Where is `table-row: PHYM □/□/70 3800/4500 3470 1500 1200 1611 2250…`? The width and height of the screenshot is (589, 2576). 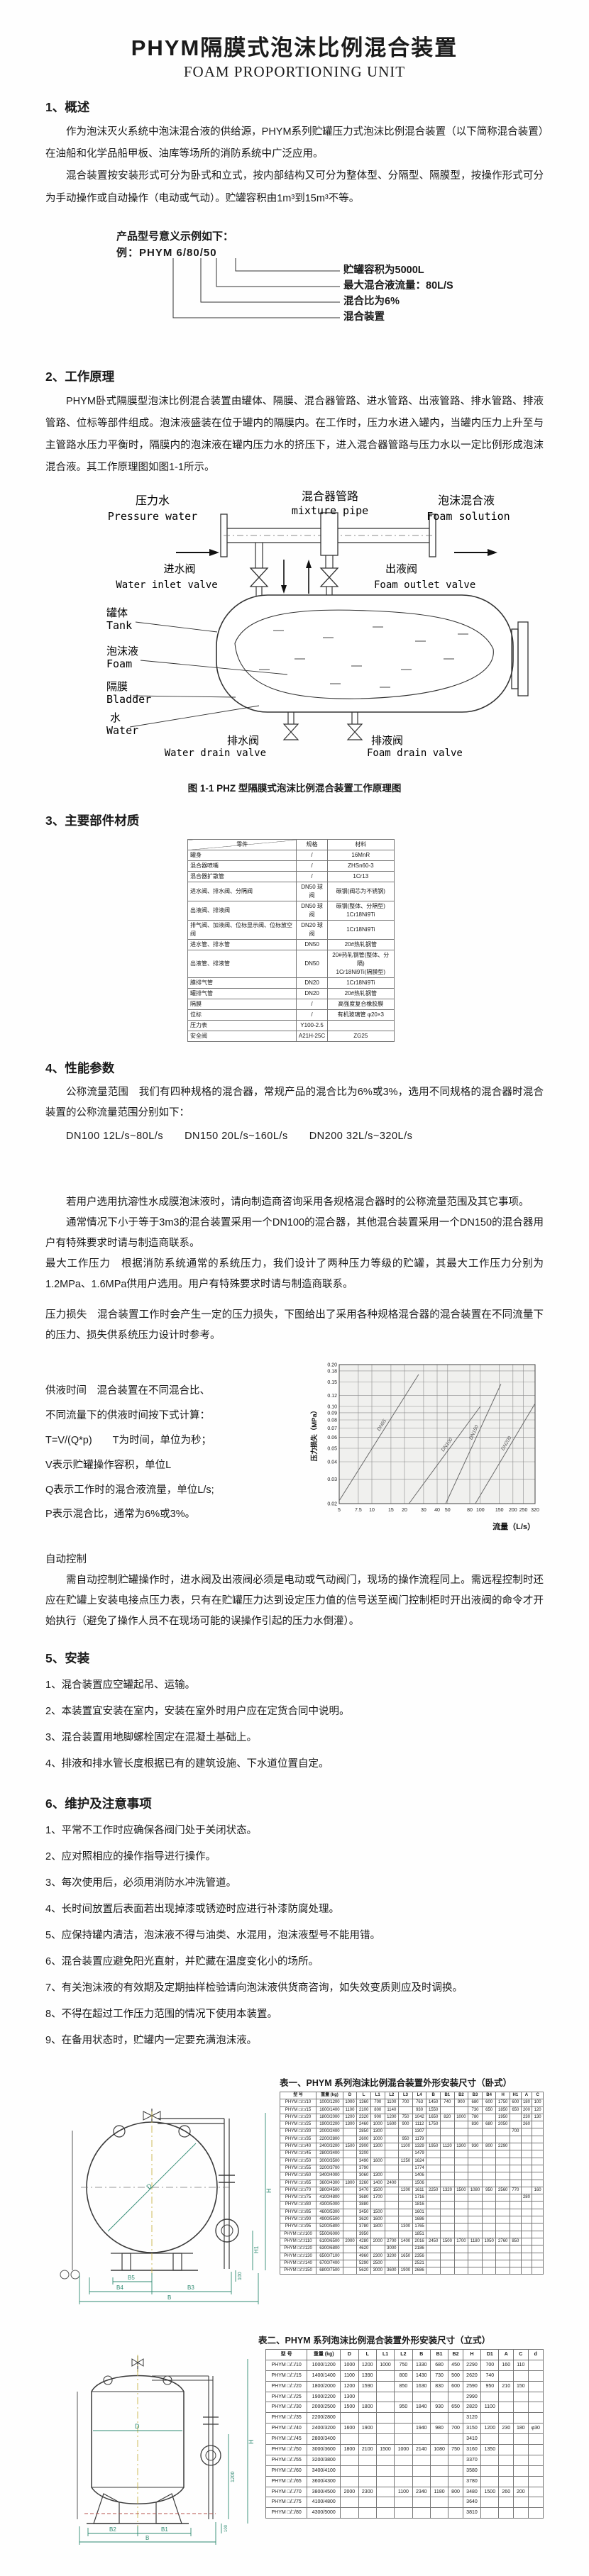
table-row: PHYM □/□/70 3800/4500 3470 1500 1200 1611 2250… is located at coordinates (411, 2190).